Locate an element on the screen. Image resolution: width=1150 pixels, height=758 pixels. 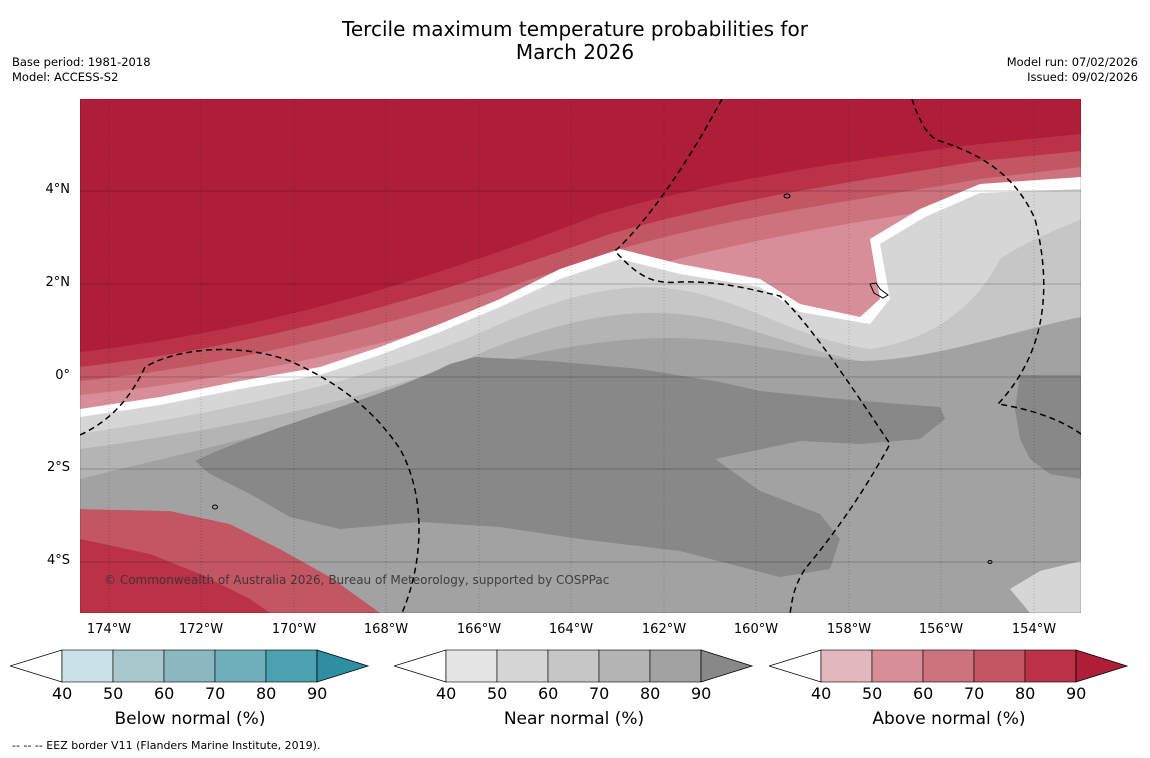
lon-label-154w: 154°W is located at coordinates (1034, 629).